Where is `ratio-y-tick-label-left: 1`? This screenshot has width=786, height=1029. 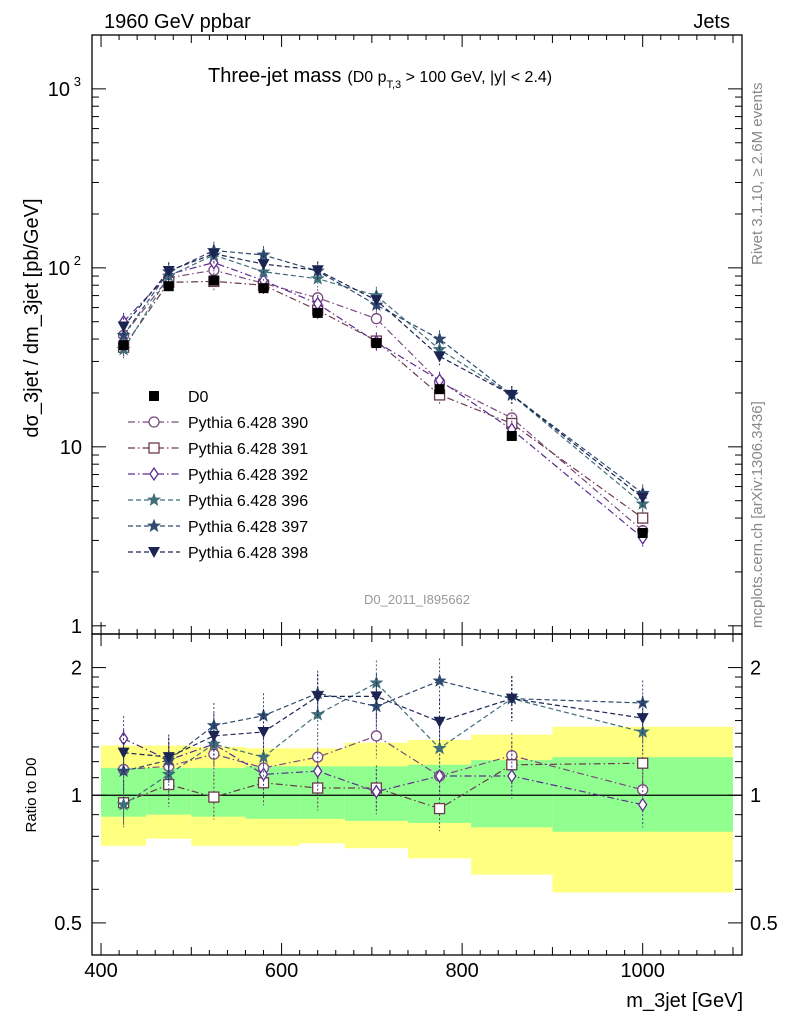
ratio-y-tick-label-left: 1 is located at coordinates (76, 796).